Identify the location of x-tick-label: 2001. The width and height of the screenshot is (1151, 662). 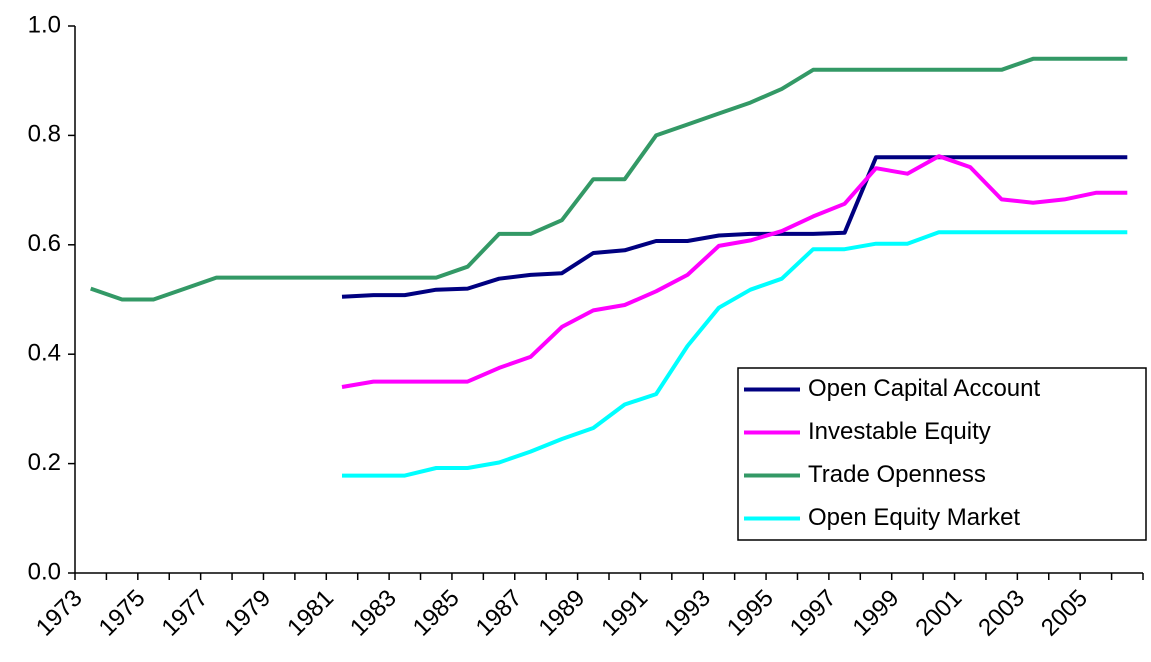
(938, 613).